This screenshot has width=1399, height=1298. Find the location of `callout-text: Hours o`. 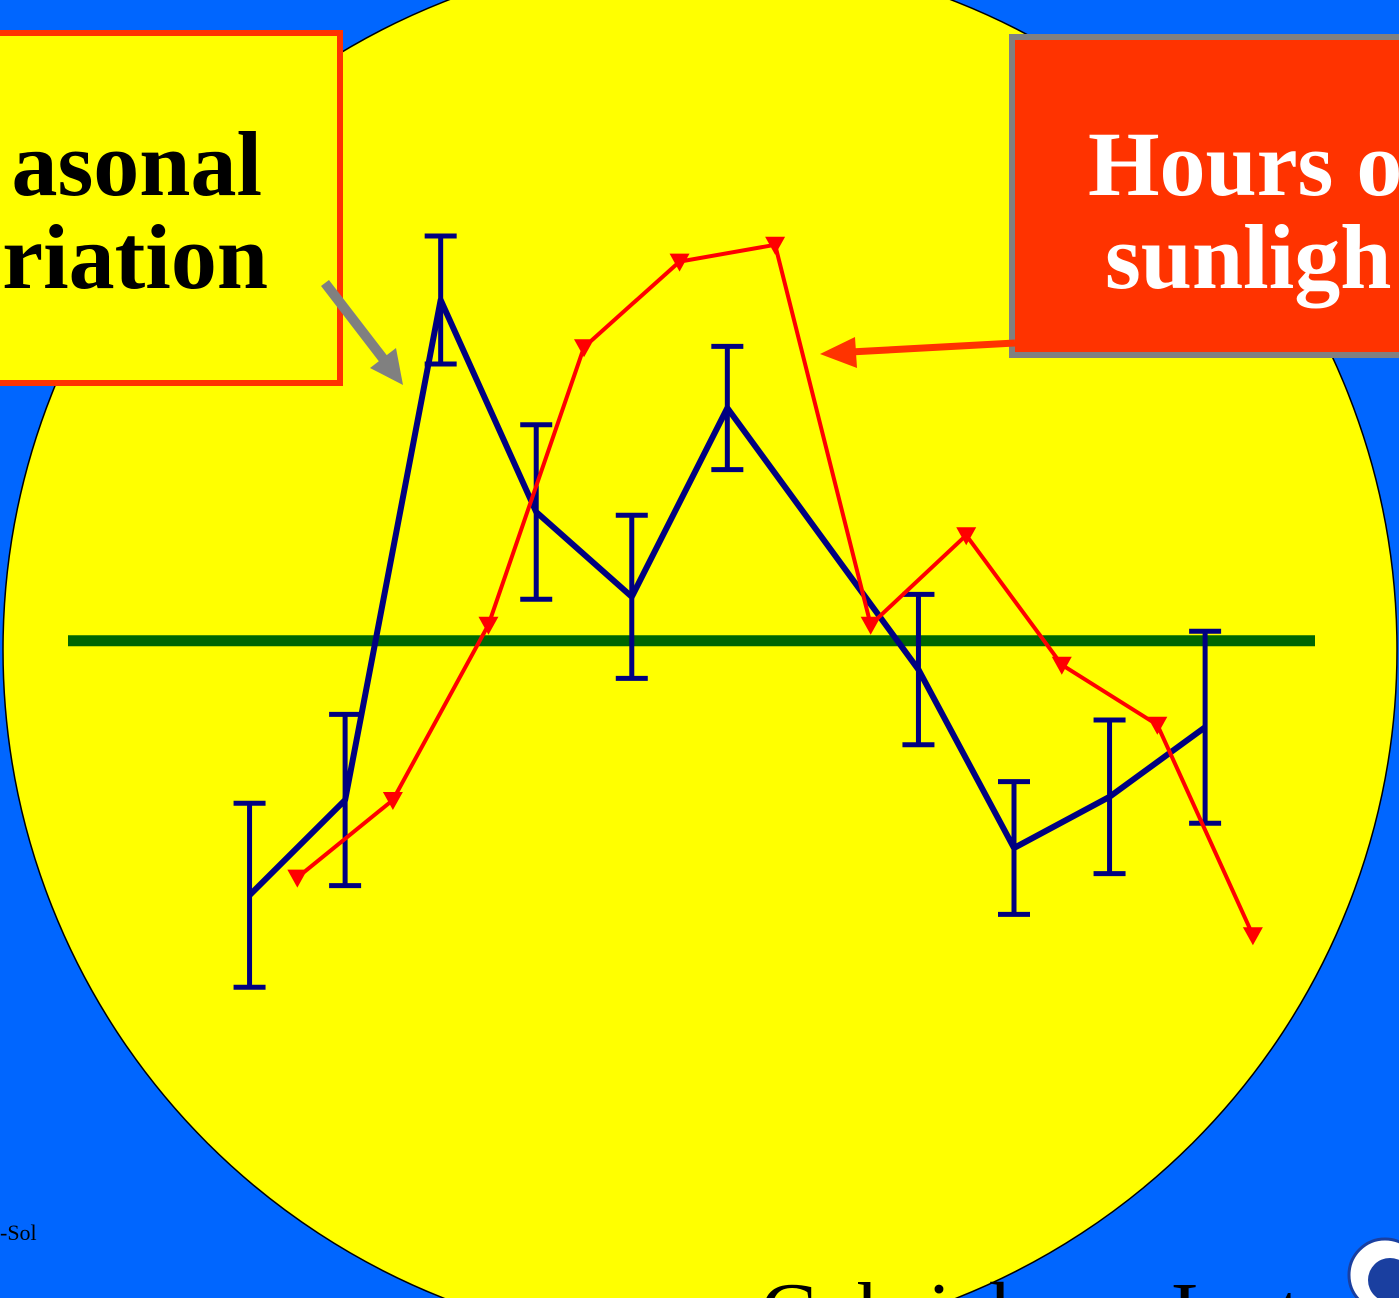

callout-text: Hours o is located at coordinates (1243, 164).